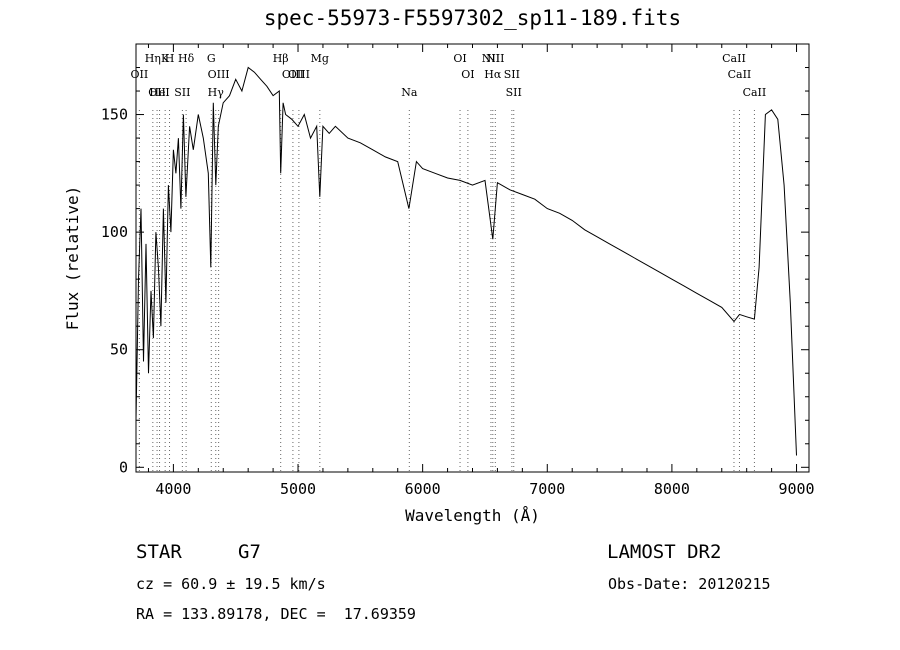 This screenshot has width=900, height=650. What do you see at coordinates (672, 489) in the screenshot?
I see `x-tick-label: 8000` at bounding box center [672, 489].